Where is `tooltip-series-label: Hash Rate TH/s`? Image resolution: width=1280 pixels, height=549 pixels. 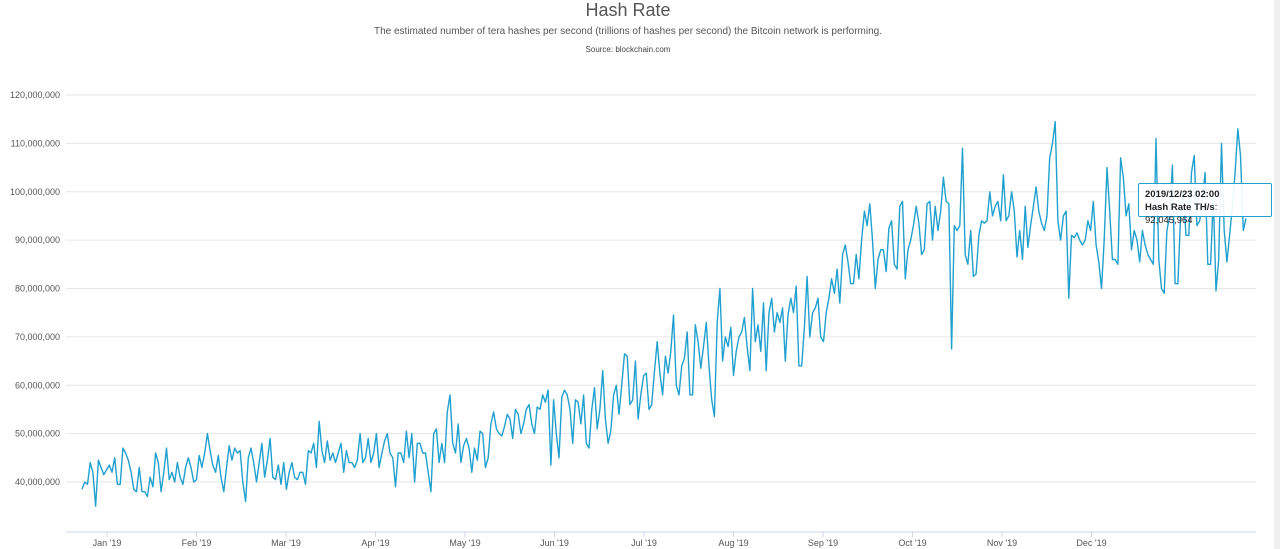
tooltip-series-label: Hash Rate TH/s is located at coordinates (1180, 207).